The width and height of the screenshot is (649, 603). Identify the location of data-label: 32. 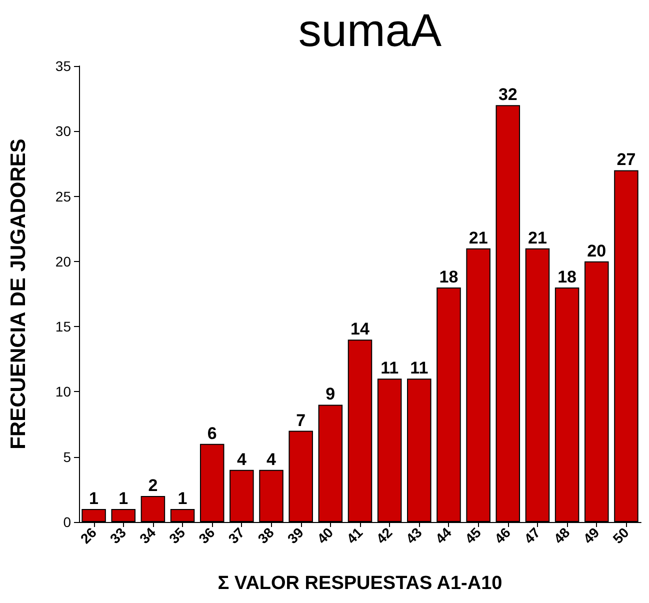
(508, 94).